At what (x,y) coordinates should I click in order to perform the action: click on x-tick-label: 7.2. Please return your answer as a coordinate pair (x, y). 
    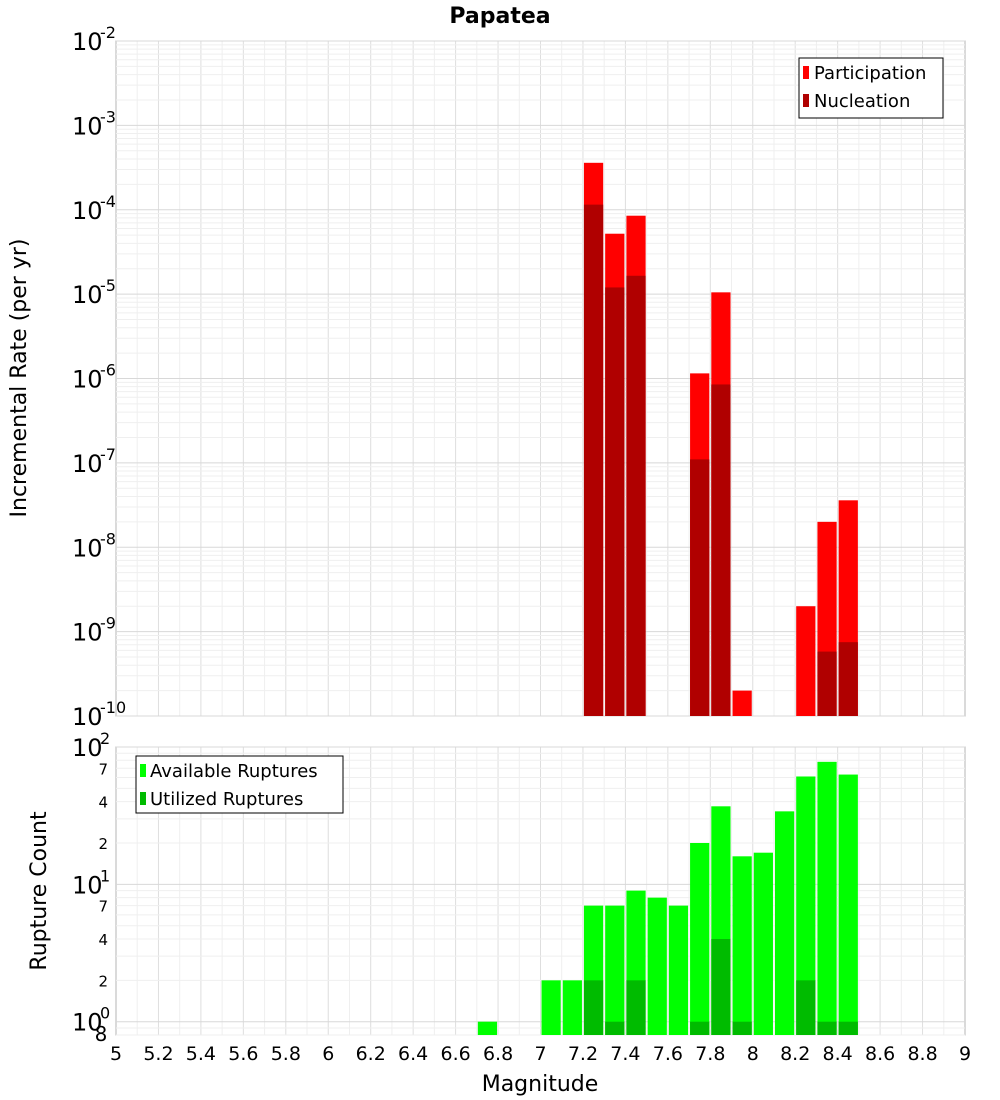
    Looking at the image, I should click on (583, 1054).